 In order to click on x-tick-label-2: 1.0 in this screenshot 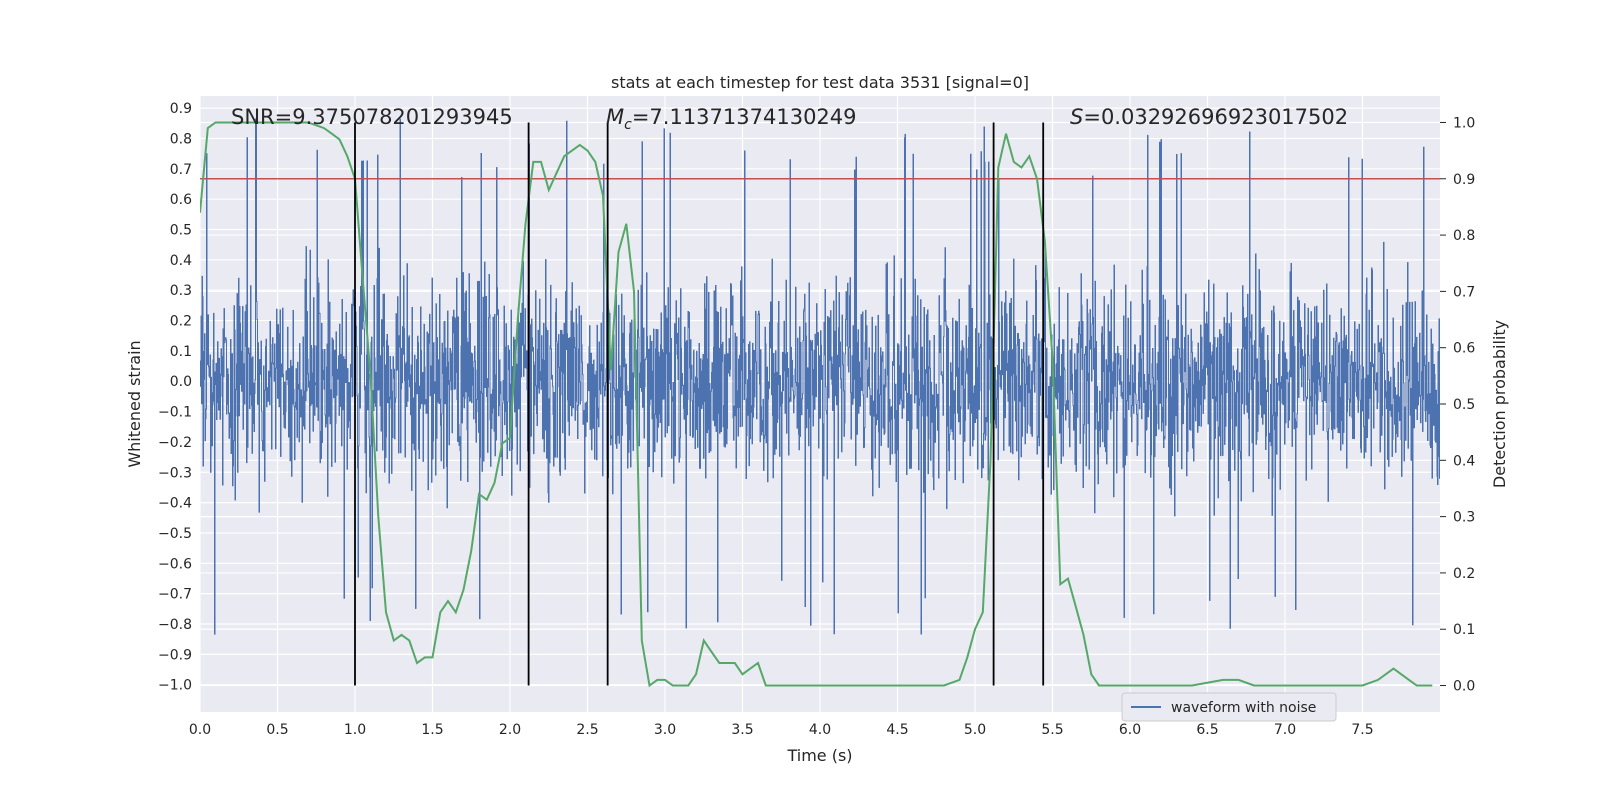, I will do `click(355, 730)`.